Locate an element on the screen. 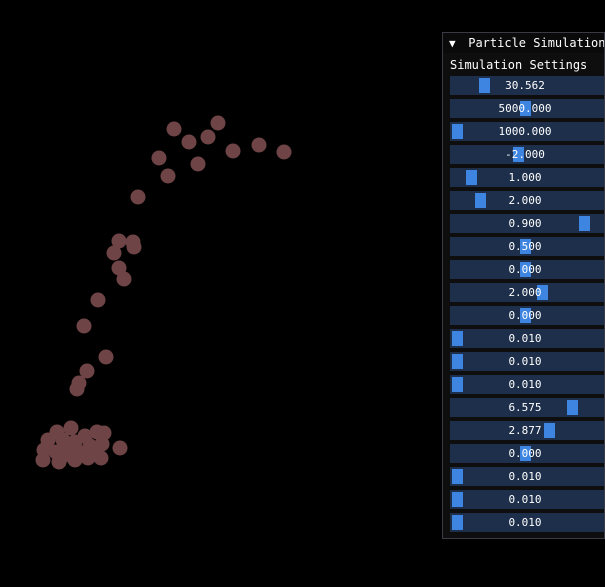  slider-value-17: 0.010 is located at coordinates (525, 476).